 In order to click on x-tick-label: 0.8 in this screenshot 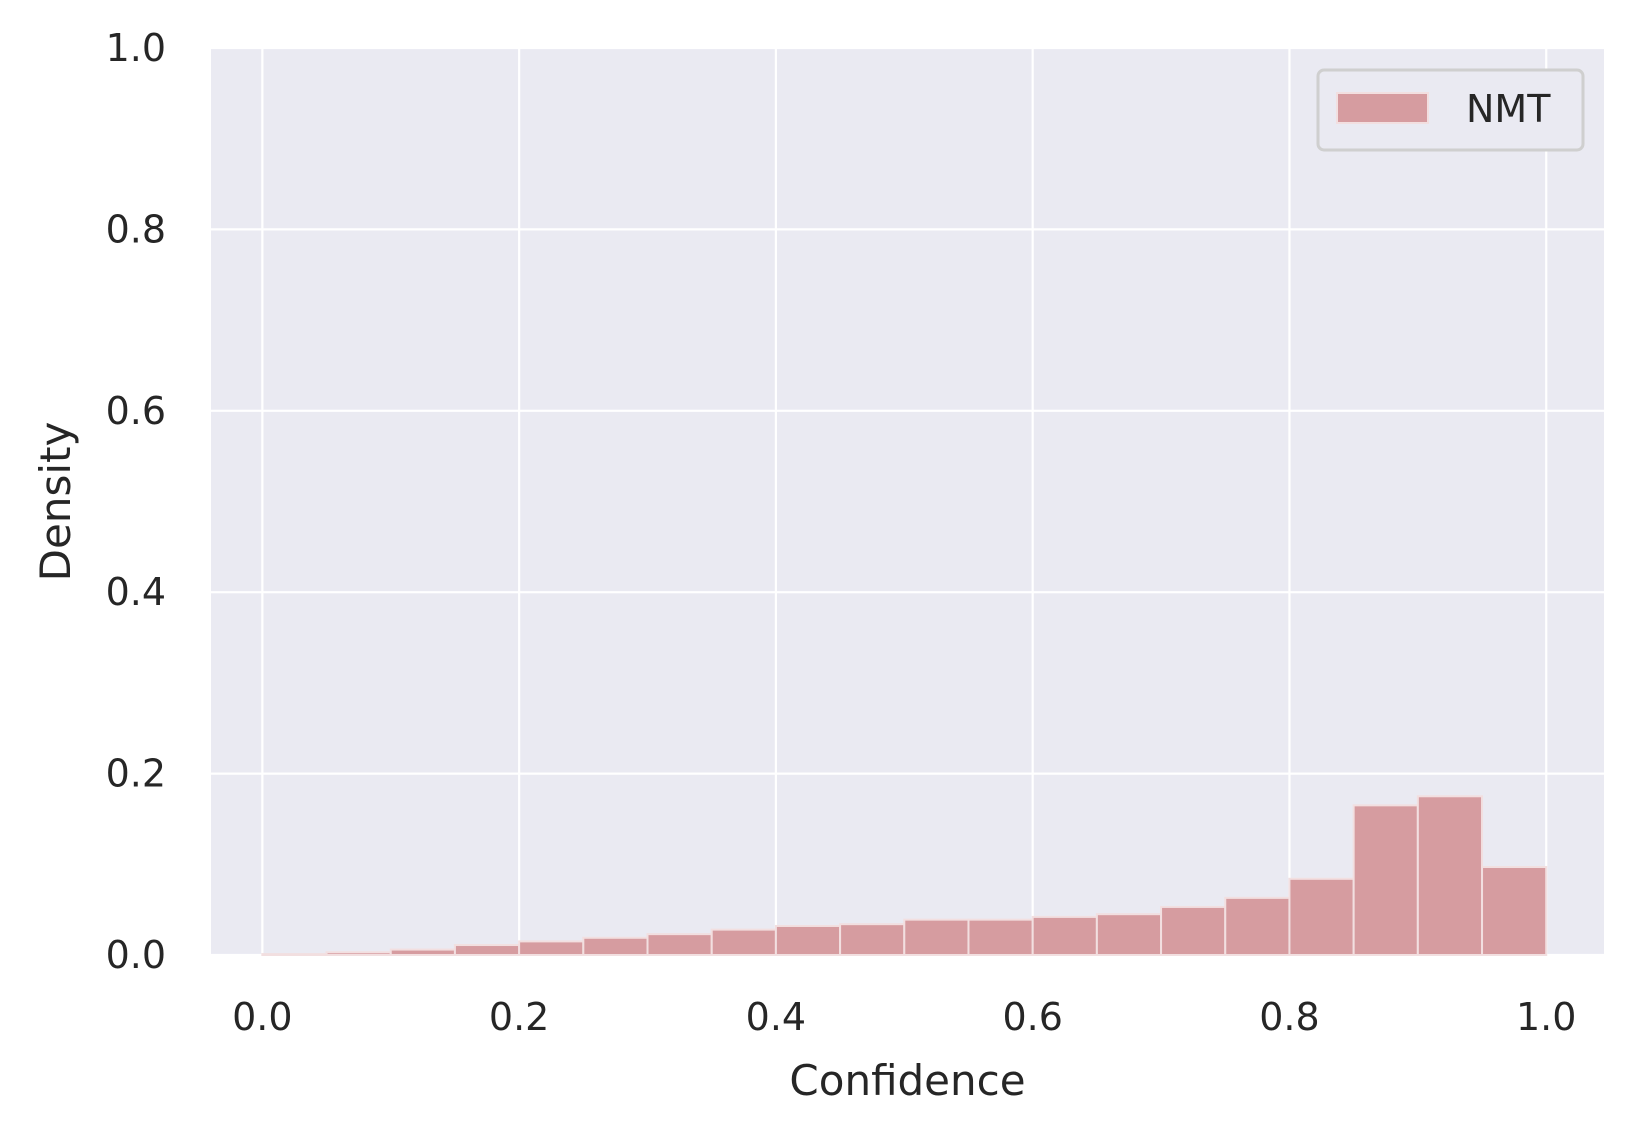, I will do `click(1289, 1017)`.